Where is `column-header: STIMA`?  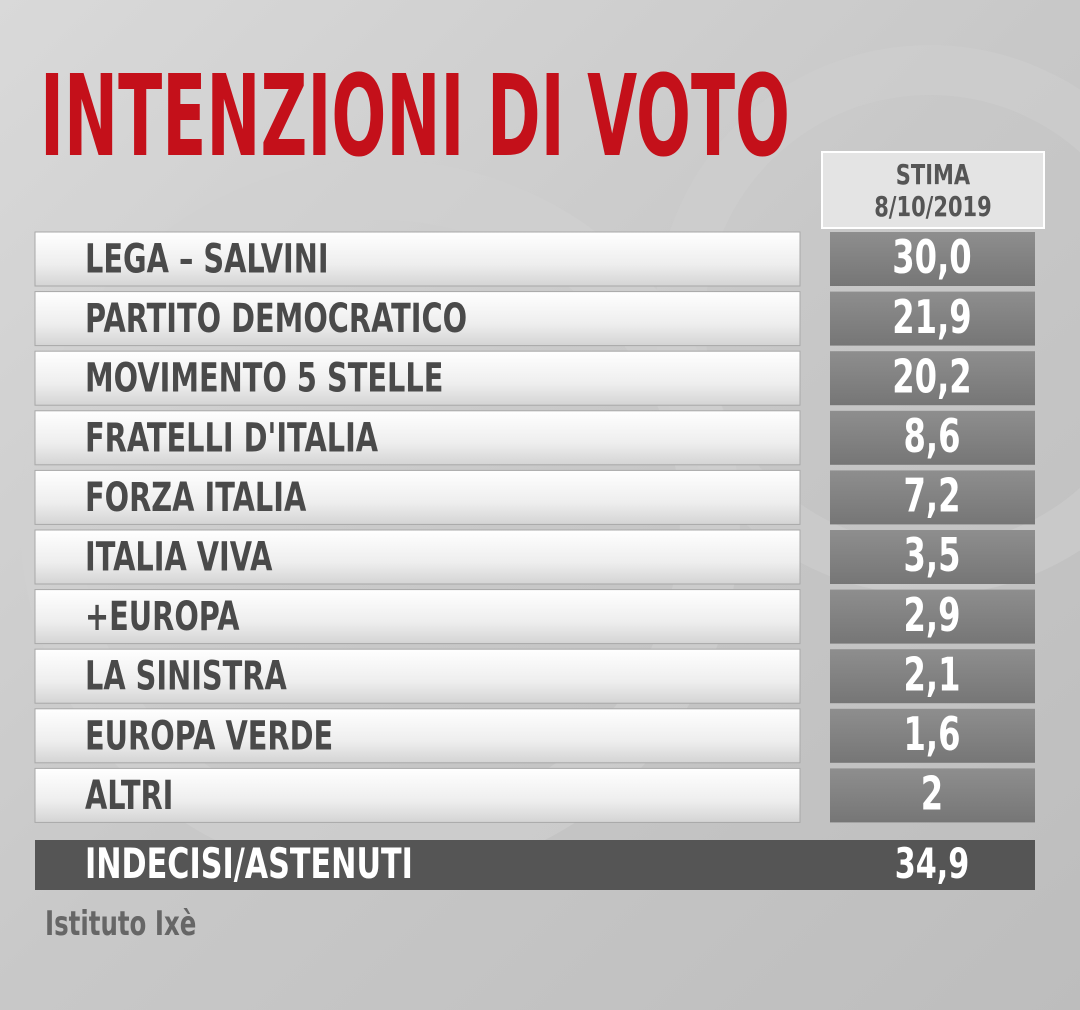
column-header: STIMA is located at coordinates (933, 174).